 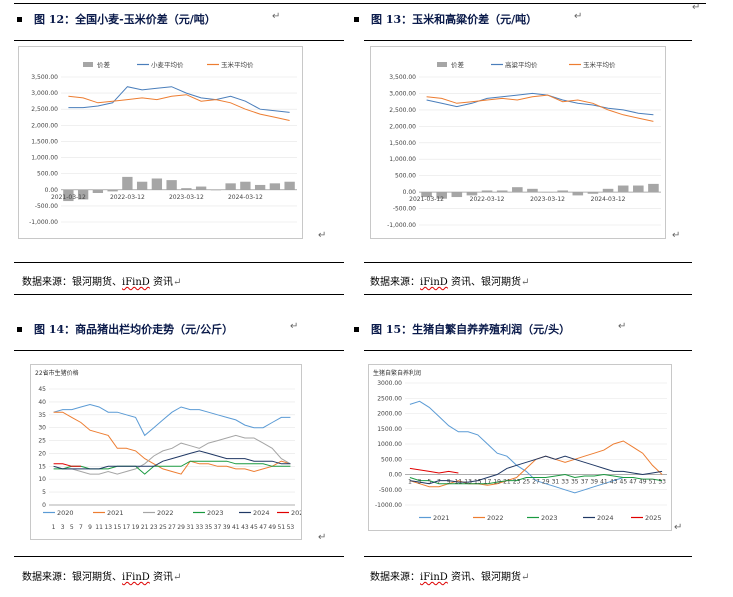 What do you see at coordinates (44, 492) in the screenshot?
I see `fig14-y-tick-label: 5` at bounding box center [44, 492].